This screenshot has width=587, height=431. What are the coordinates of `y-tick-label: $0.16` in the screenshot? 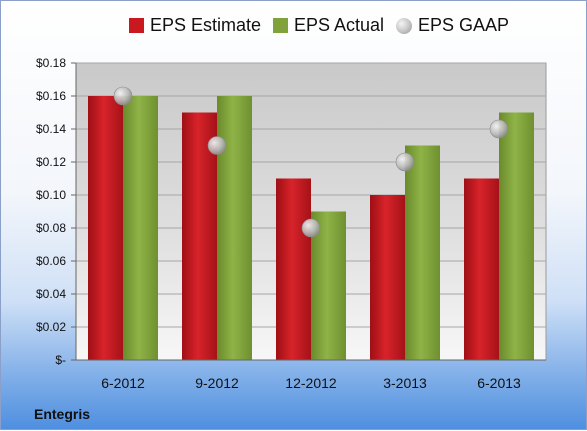 It's located at (51, 96).